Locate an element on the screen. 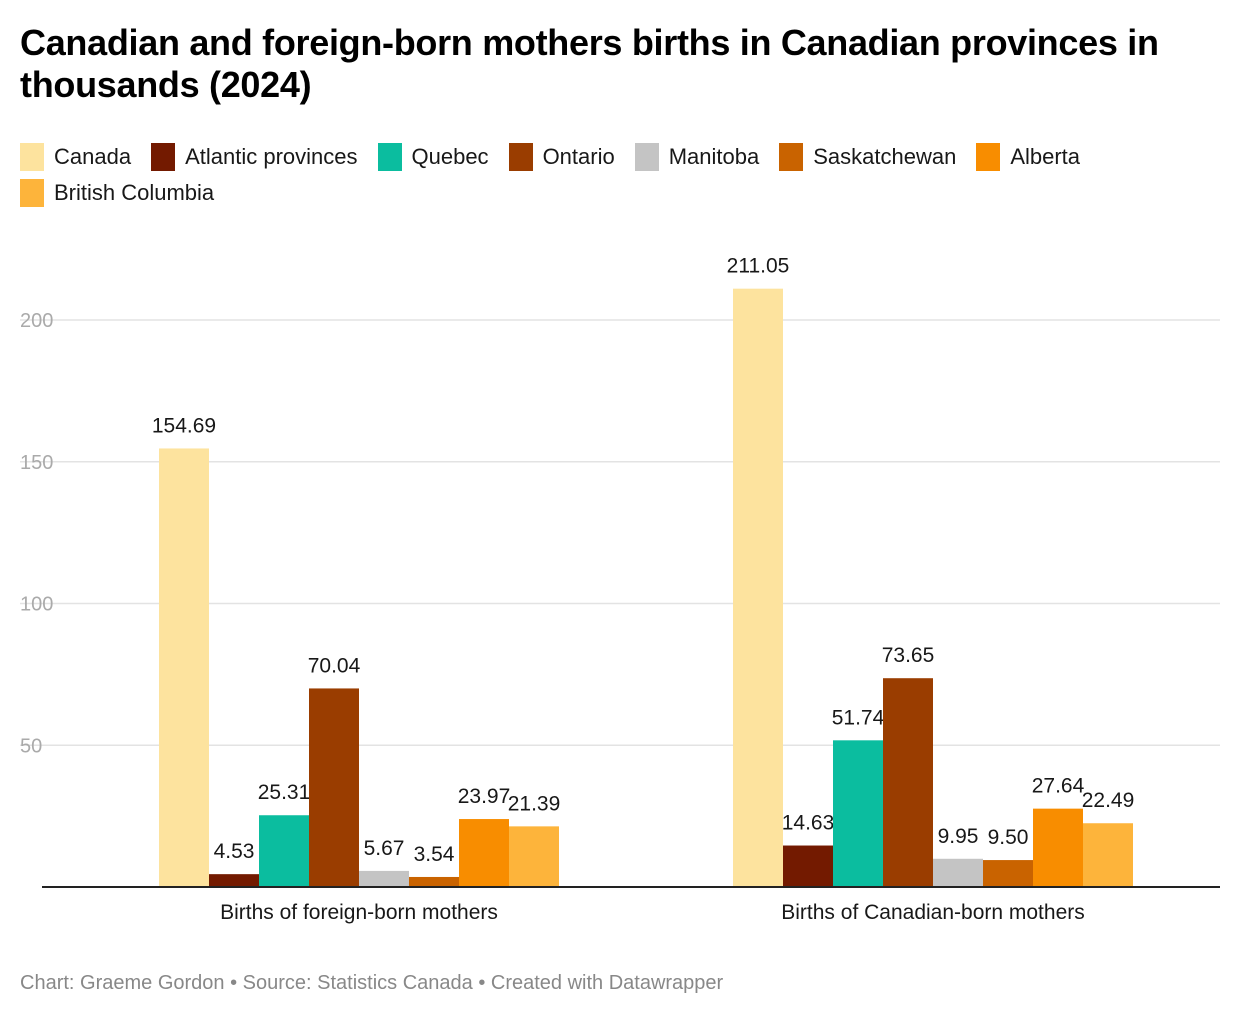 The width and height of the screenshot is (1240, 1020). legend-item: Quebec is located at coordinates (433, 157).